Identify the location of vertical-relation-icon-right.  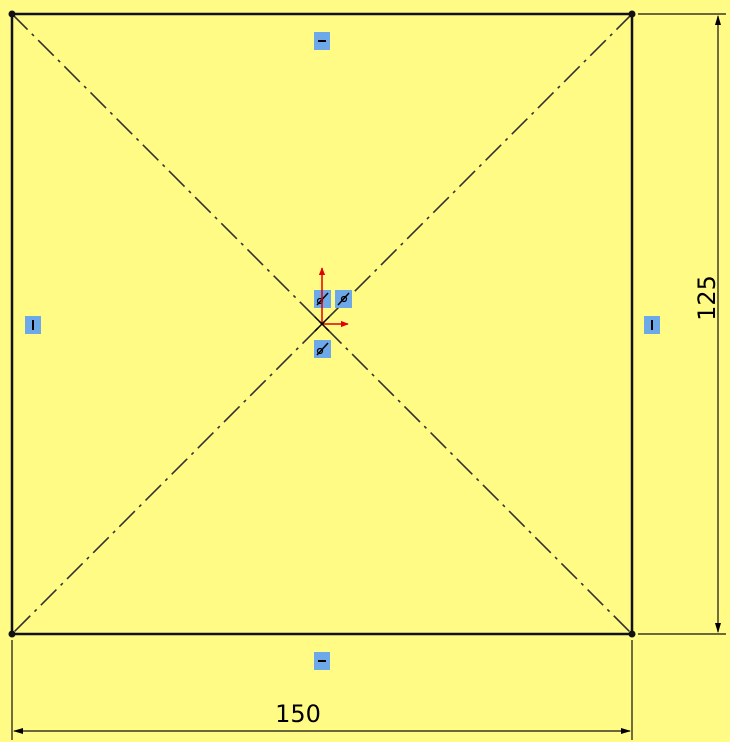
(652, 325).